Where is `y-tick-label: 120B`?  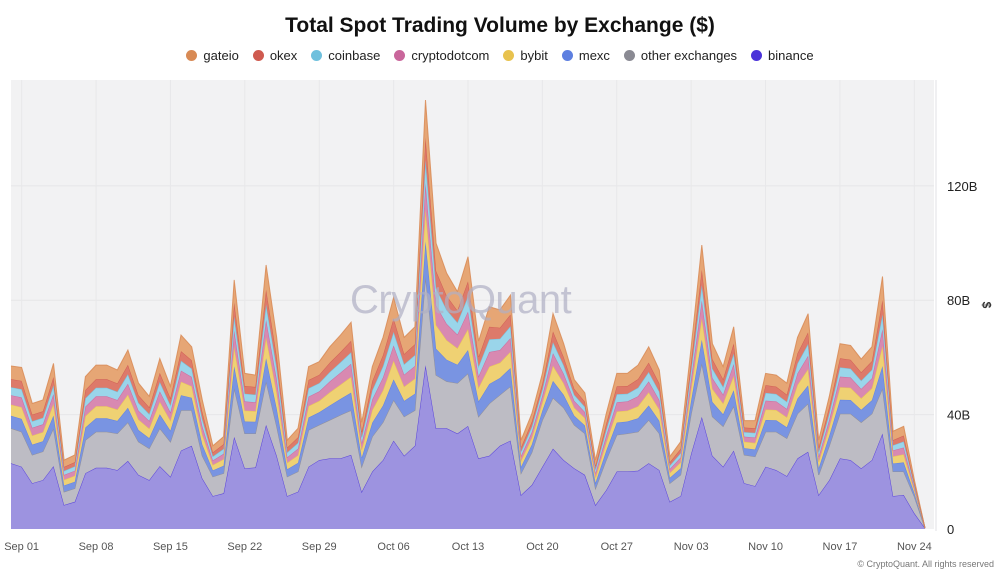
y-tick-label: 120B is located at coordinates (962, 186).